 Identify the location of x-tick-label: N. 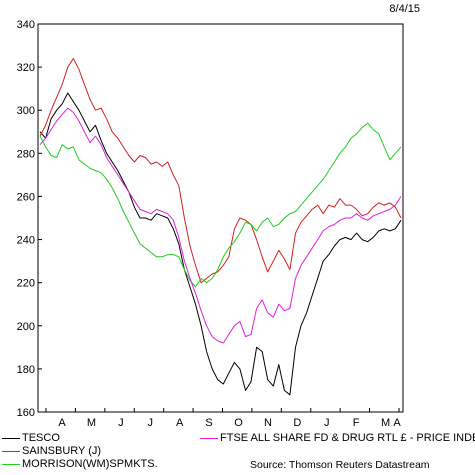
(268, 423).